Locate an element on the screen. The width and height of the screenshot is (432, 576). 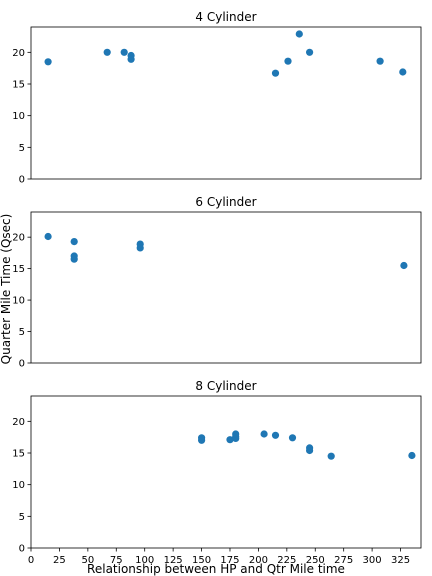
x-tick-label: 275 is located at coordinates (343, 560).